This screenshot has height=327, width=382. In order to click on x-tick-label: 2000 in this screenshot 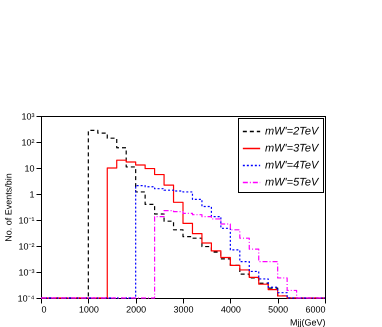, I will do `click(136, 309)`.